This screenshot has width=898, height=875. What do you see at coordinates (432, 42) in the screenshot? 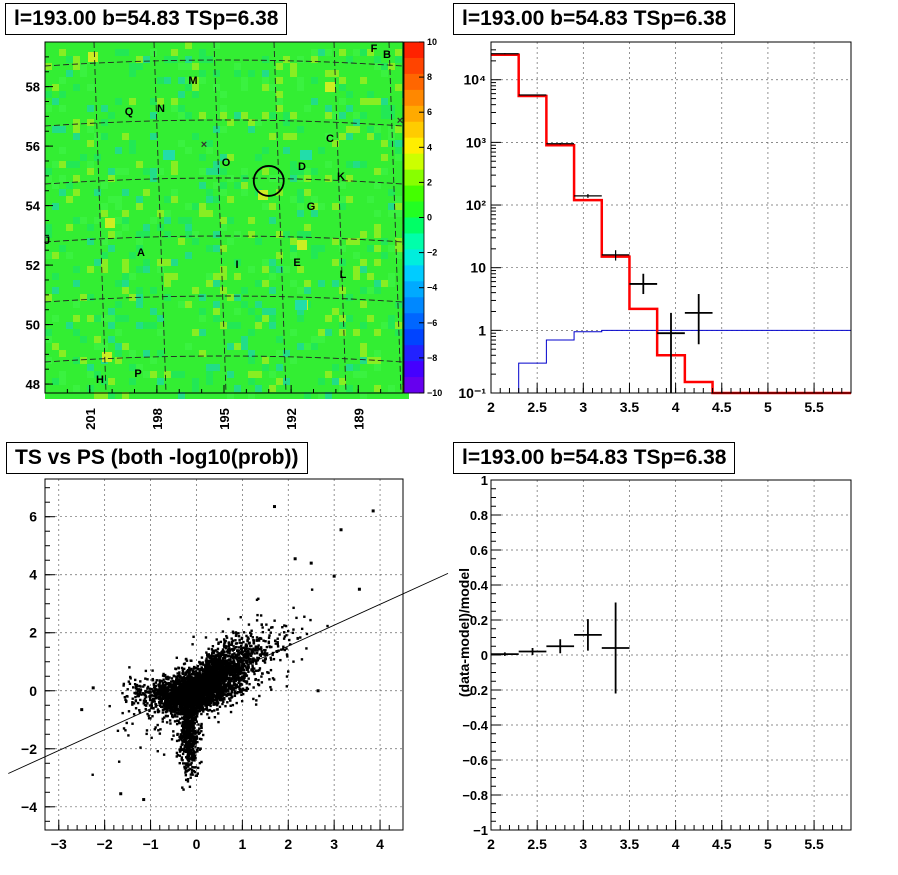
I see `colorbar-tick-label: 10` at bounding box center [432, 42].